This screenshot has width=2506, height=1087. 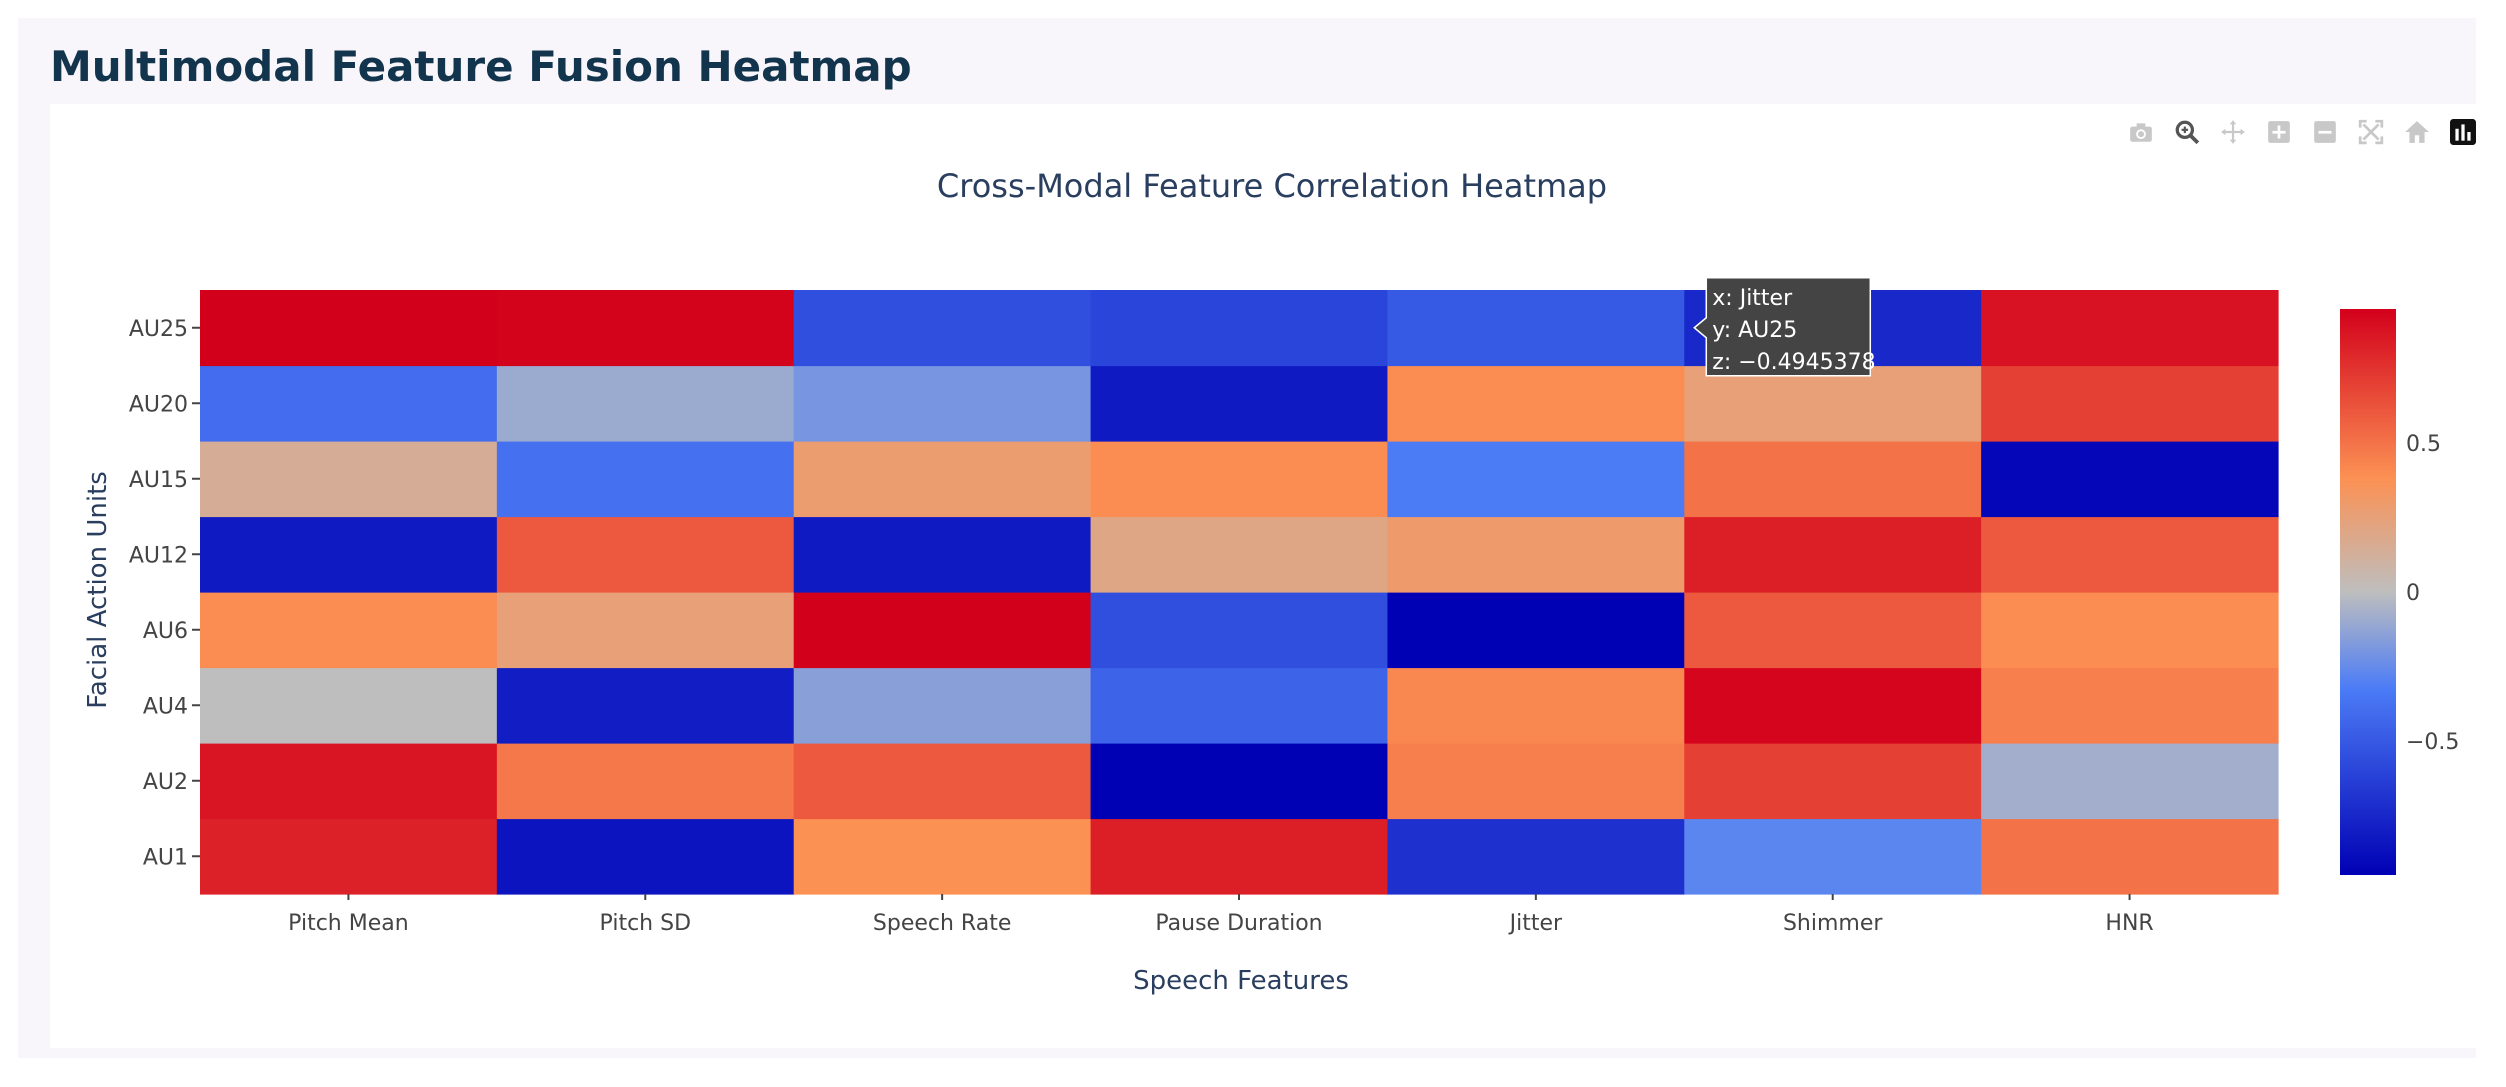 What do you see at coordinates (158, 480) in the screenshot?
I see `y-tick-label: AU15` at bounding box center [158, 480].